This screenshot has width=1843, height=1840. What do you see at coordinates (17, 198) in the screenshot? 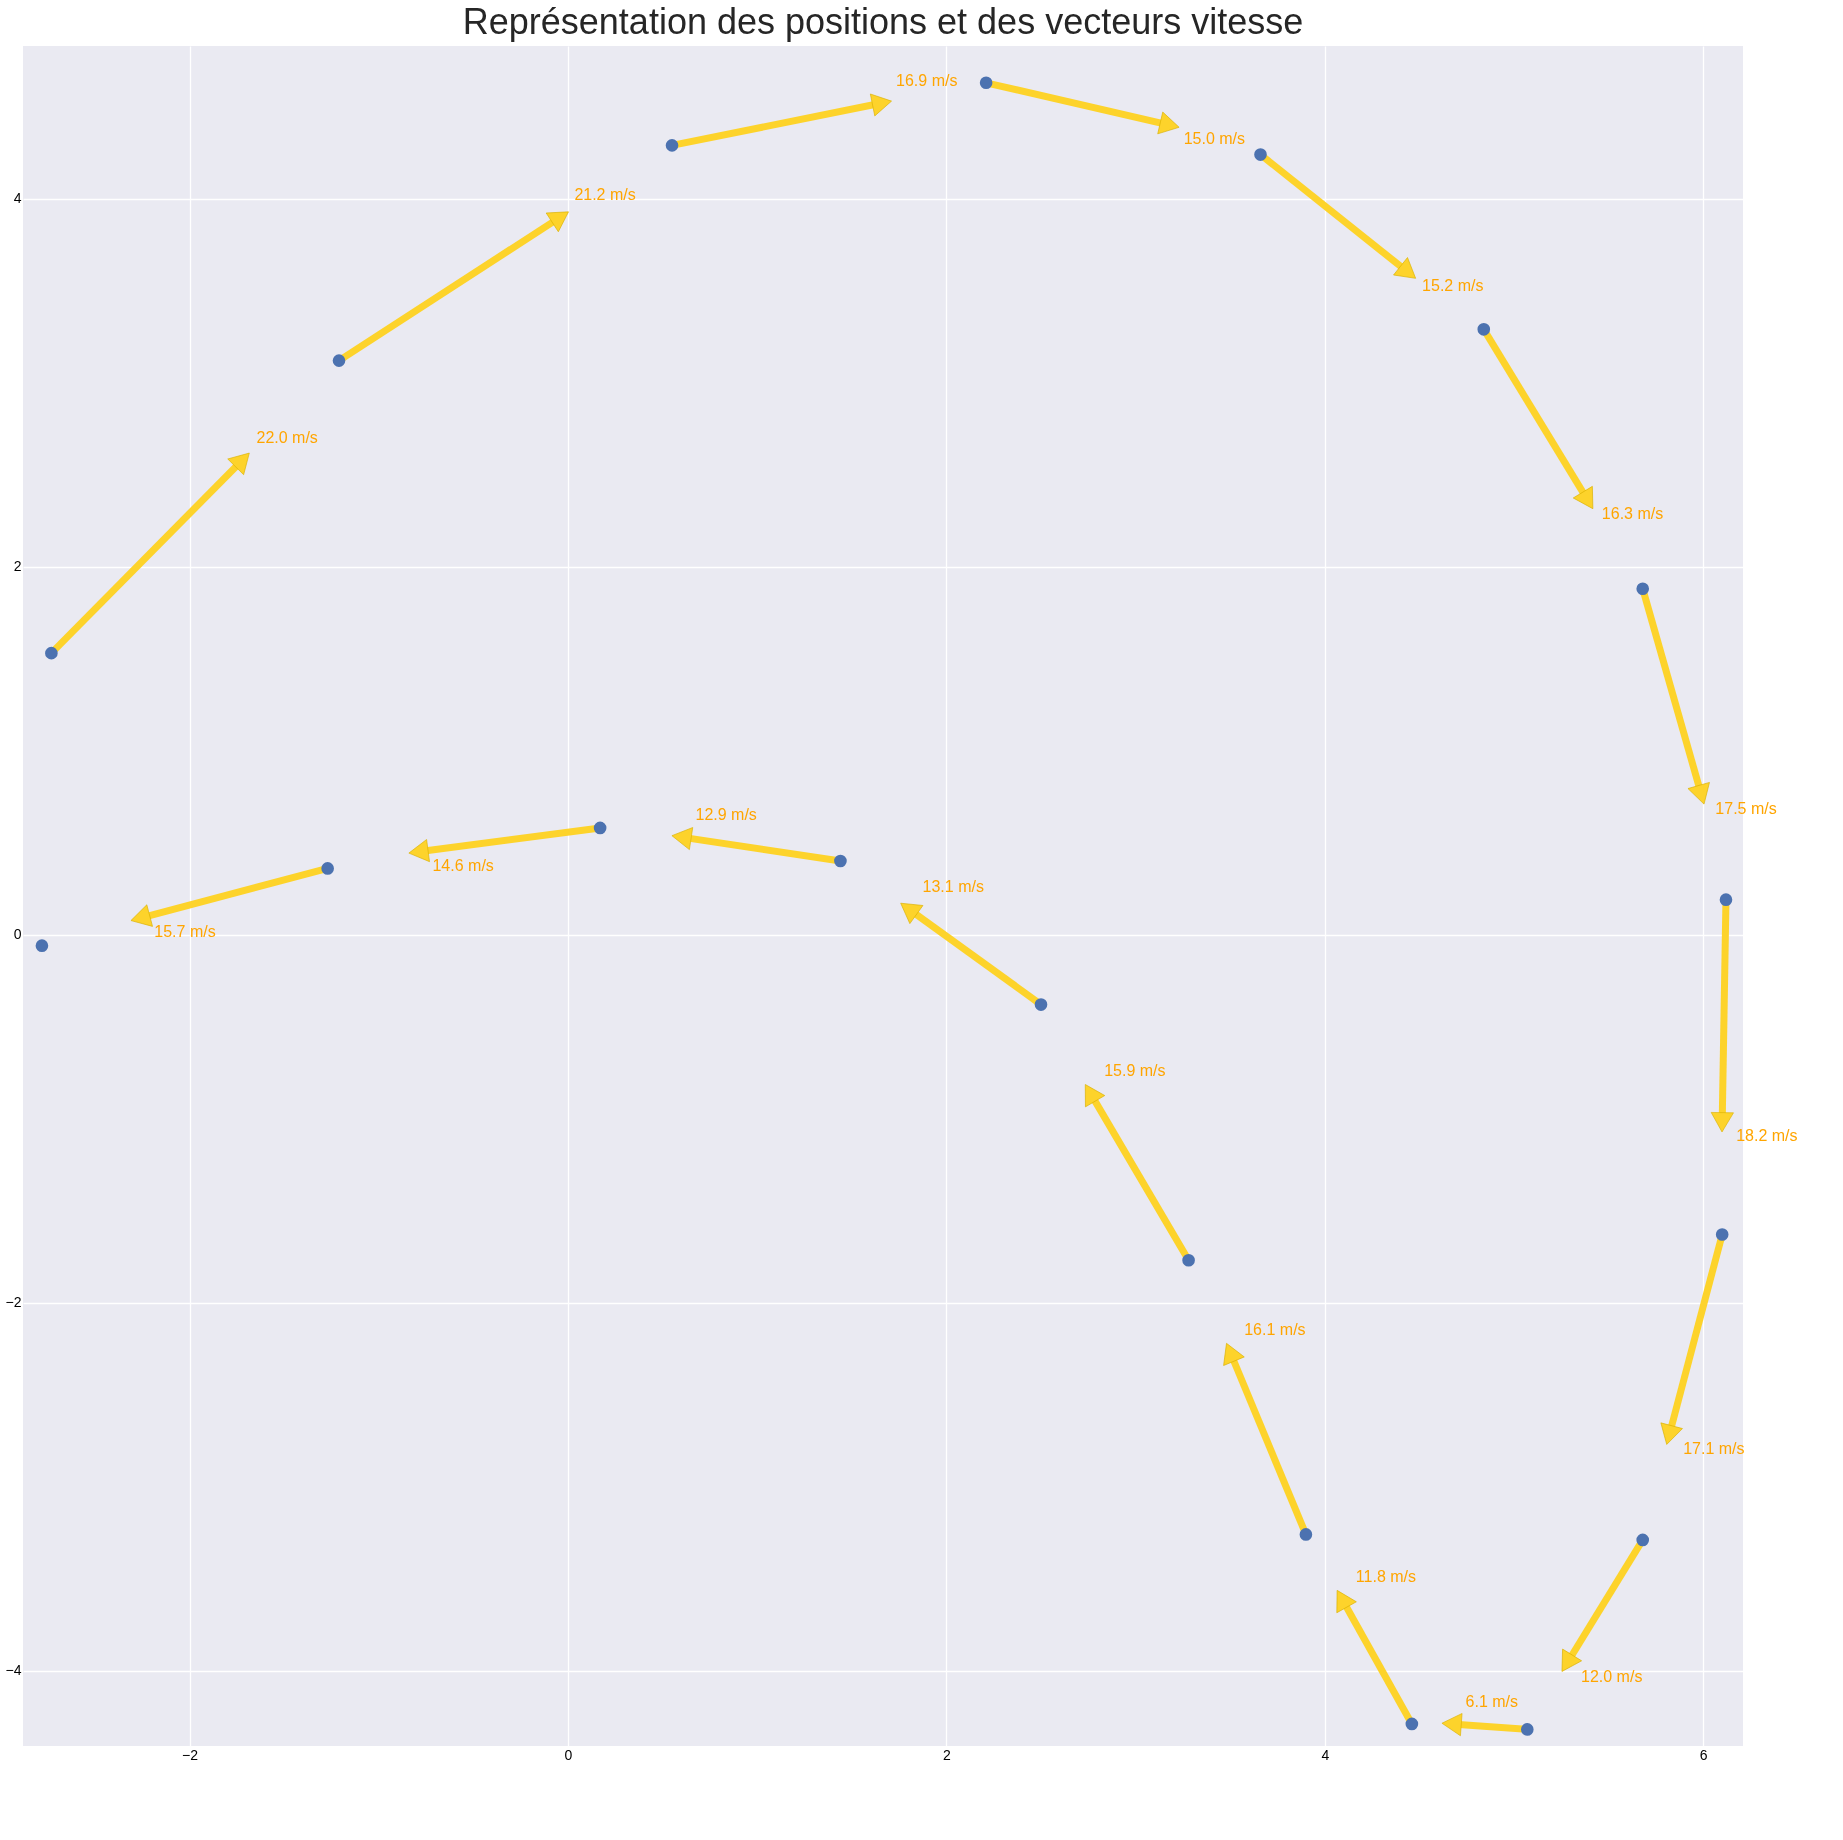
I see `y-tick-label: 4` at bounding box center [17, 198].